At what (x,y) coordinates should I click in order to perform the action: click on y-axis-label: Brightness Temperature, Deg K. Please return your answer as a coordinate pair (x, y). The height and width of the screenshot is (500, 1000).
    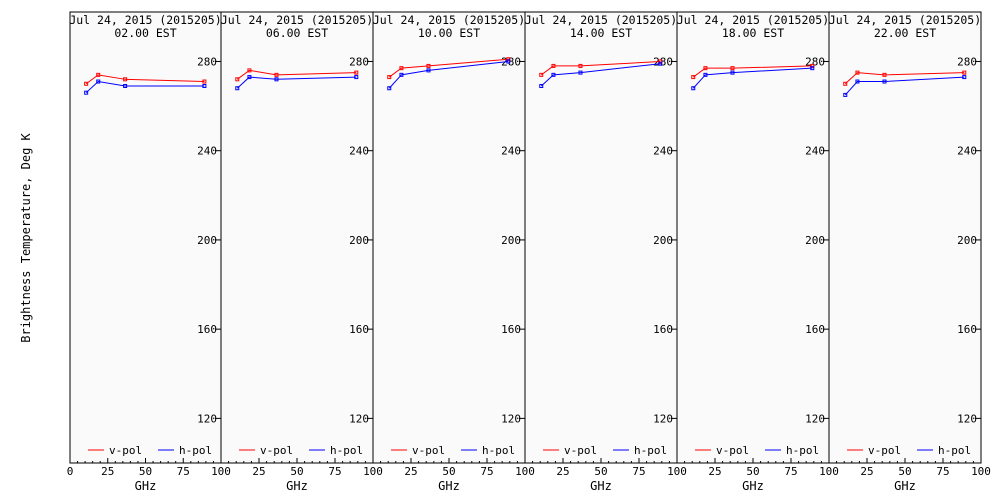
    Looking at the image, I should click on (26, 237).